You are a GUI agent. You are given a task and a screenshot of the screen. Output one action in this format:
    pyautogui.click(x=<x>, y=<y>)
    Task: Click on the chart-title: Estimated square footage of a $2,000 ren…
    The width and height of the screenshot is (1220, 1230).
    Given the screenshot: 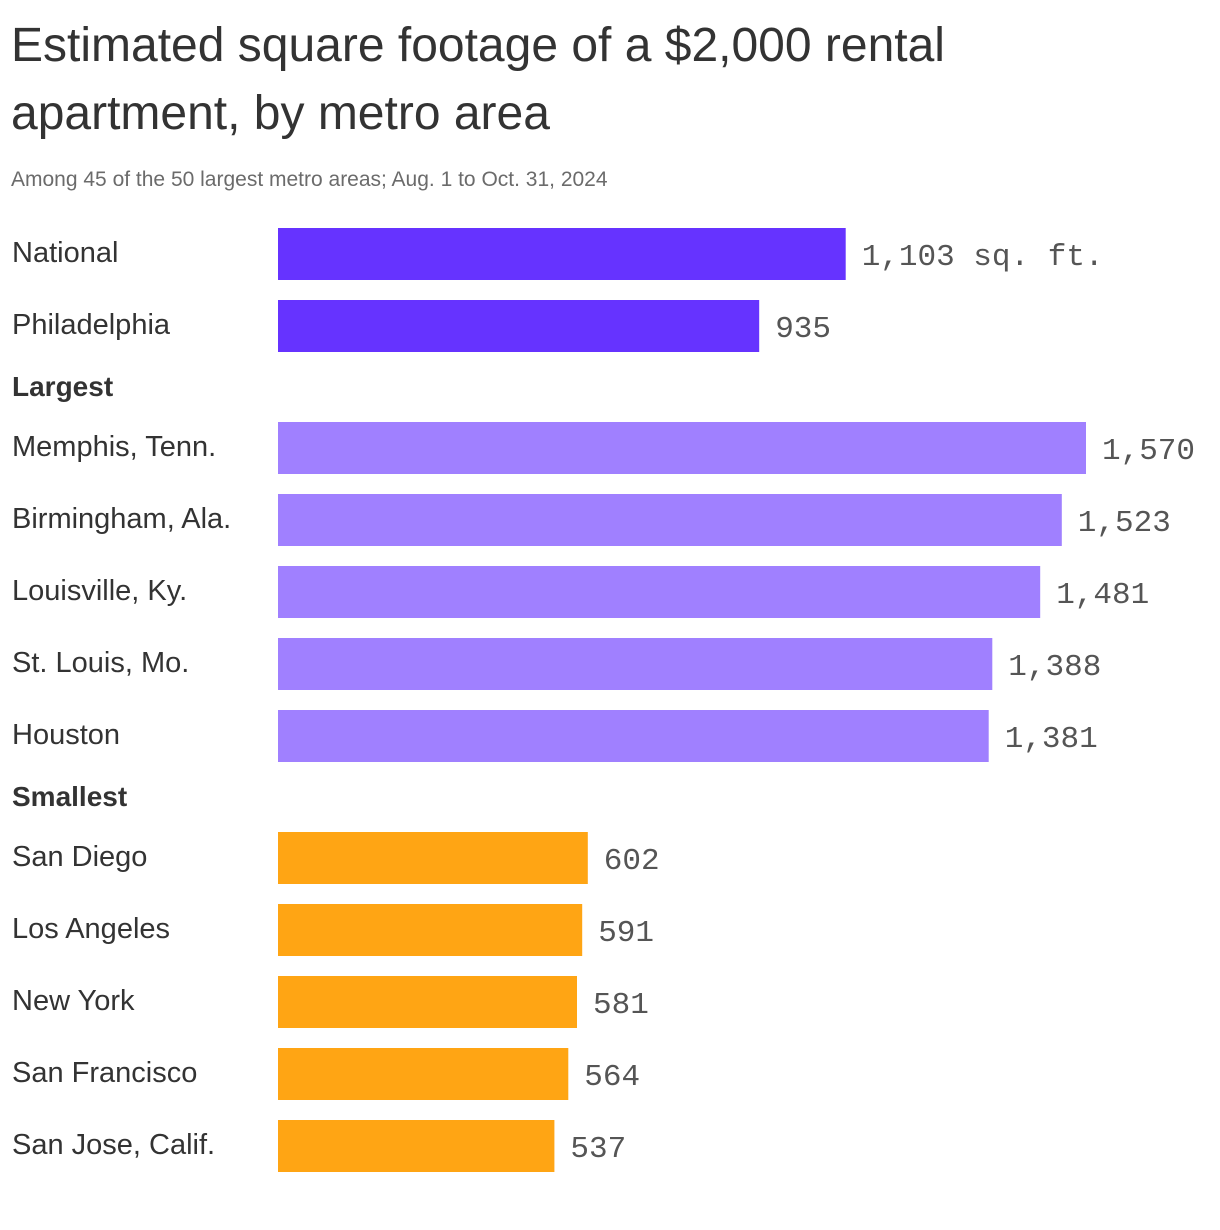 What is the action you would take?
    pyautogui.click(x=478, y=79)
    